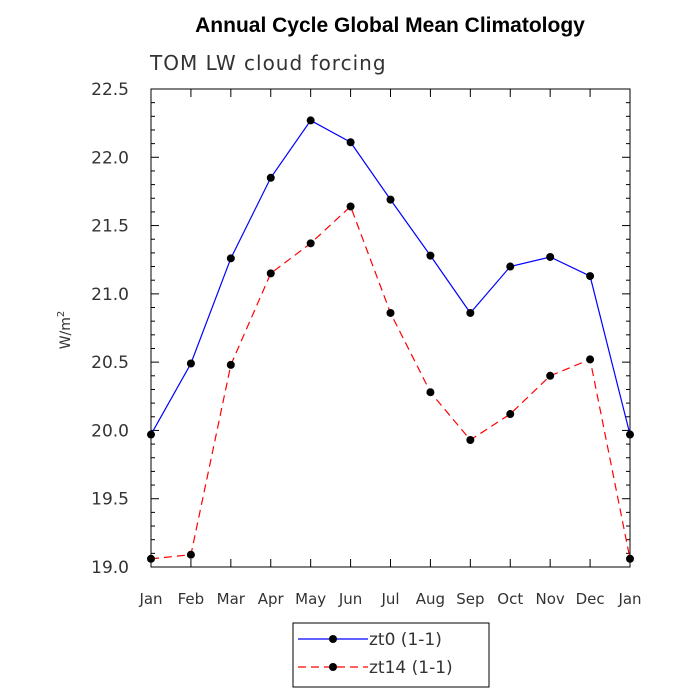  What do you see at coordinates (231, 599) in the screenshot?
I see `x-tick-label: Mar` at bounding box center [231, 599].